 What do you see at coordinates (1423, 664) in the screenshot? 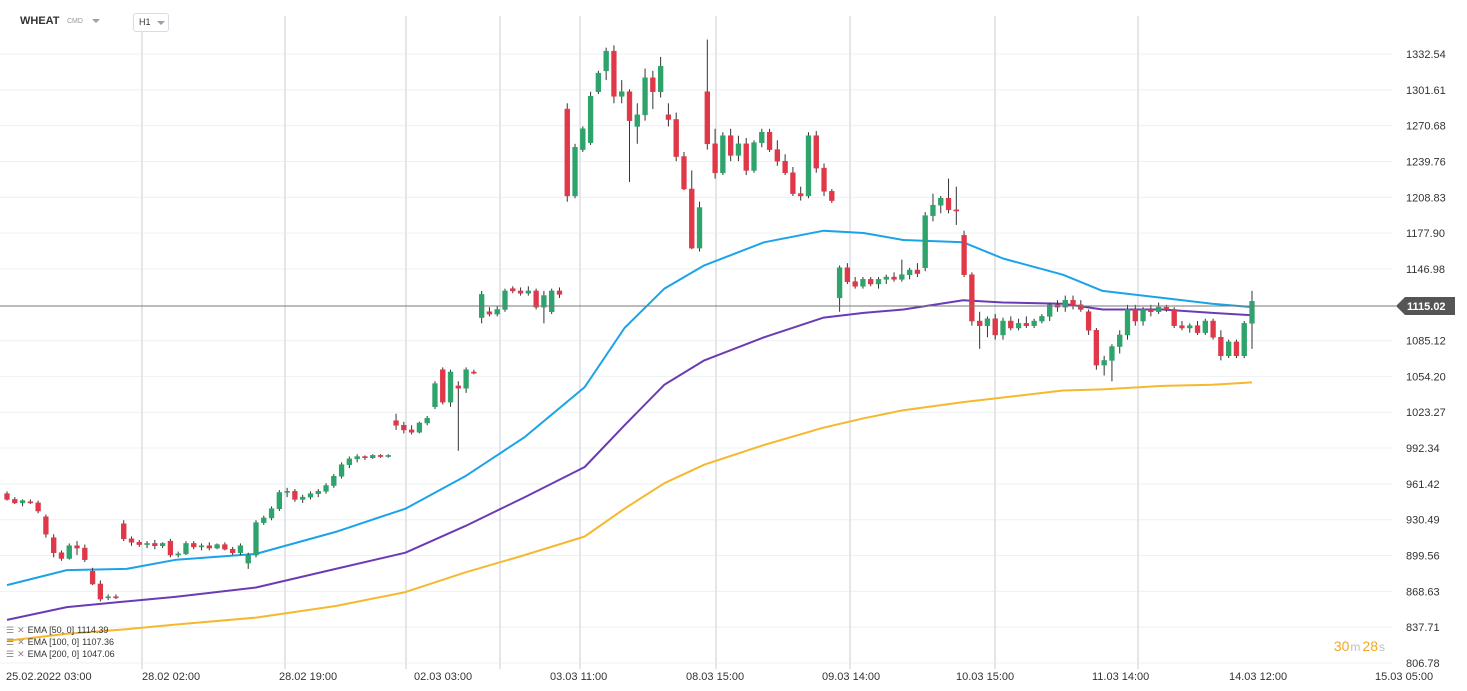
I see `y-tick-label: 806.78` at bounding box center [1423, 664].